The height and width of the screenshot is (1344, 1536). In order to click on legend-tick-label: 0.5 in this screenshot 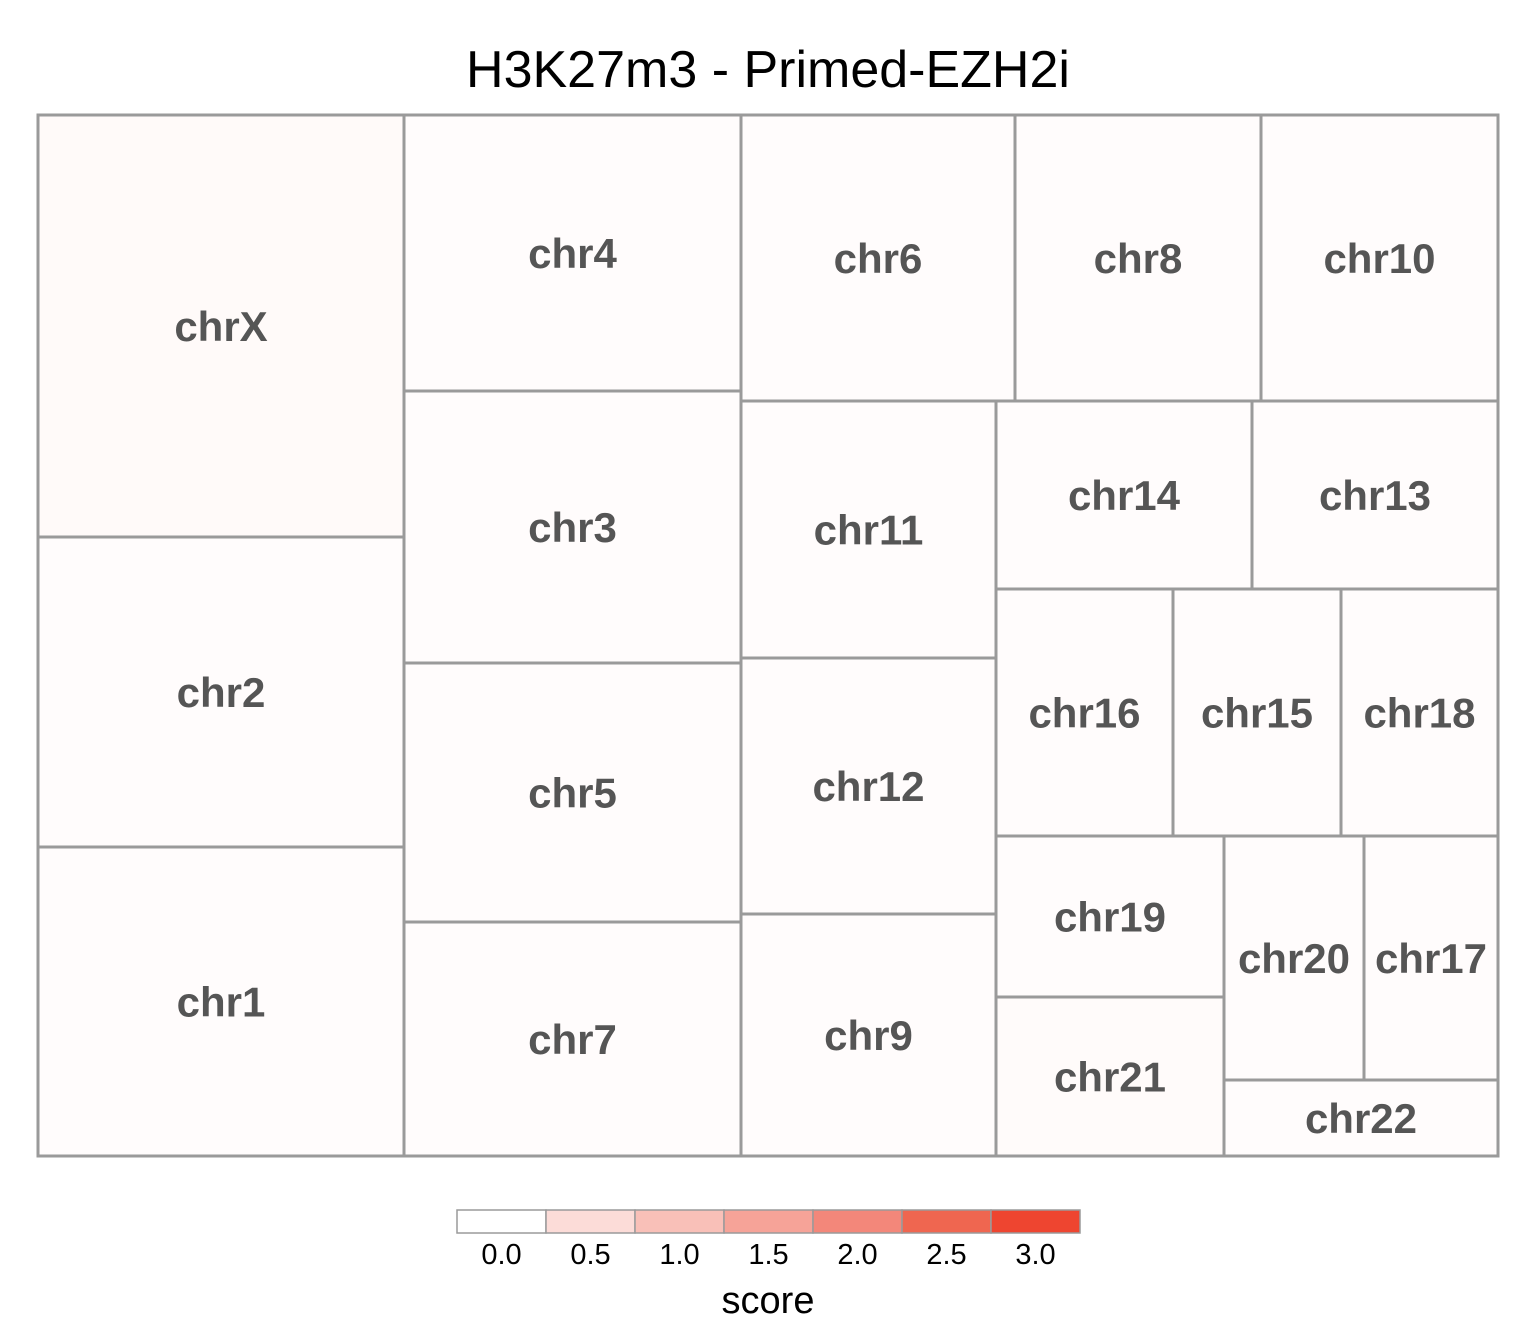, I will do `click(590, 1255)`.